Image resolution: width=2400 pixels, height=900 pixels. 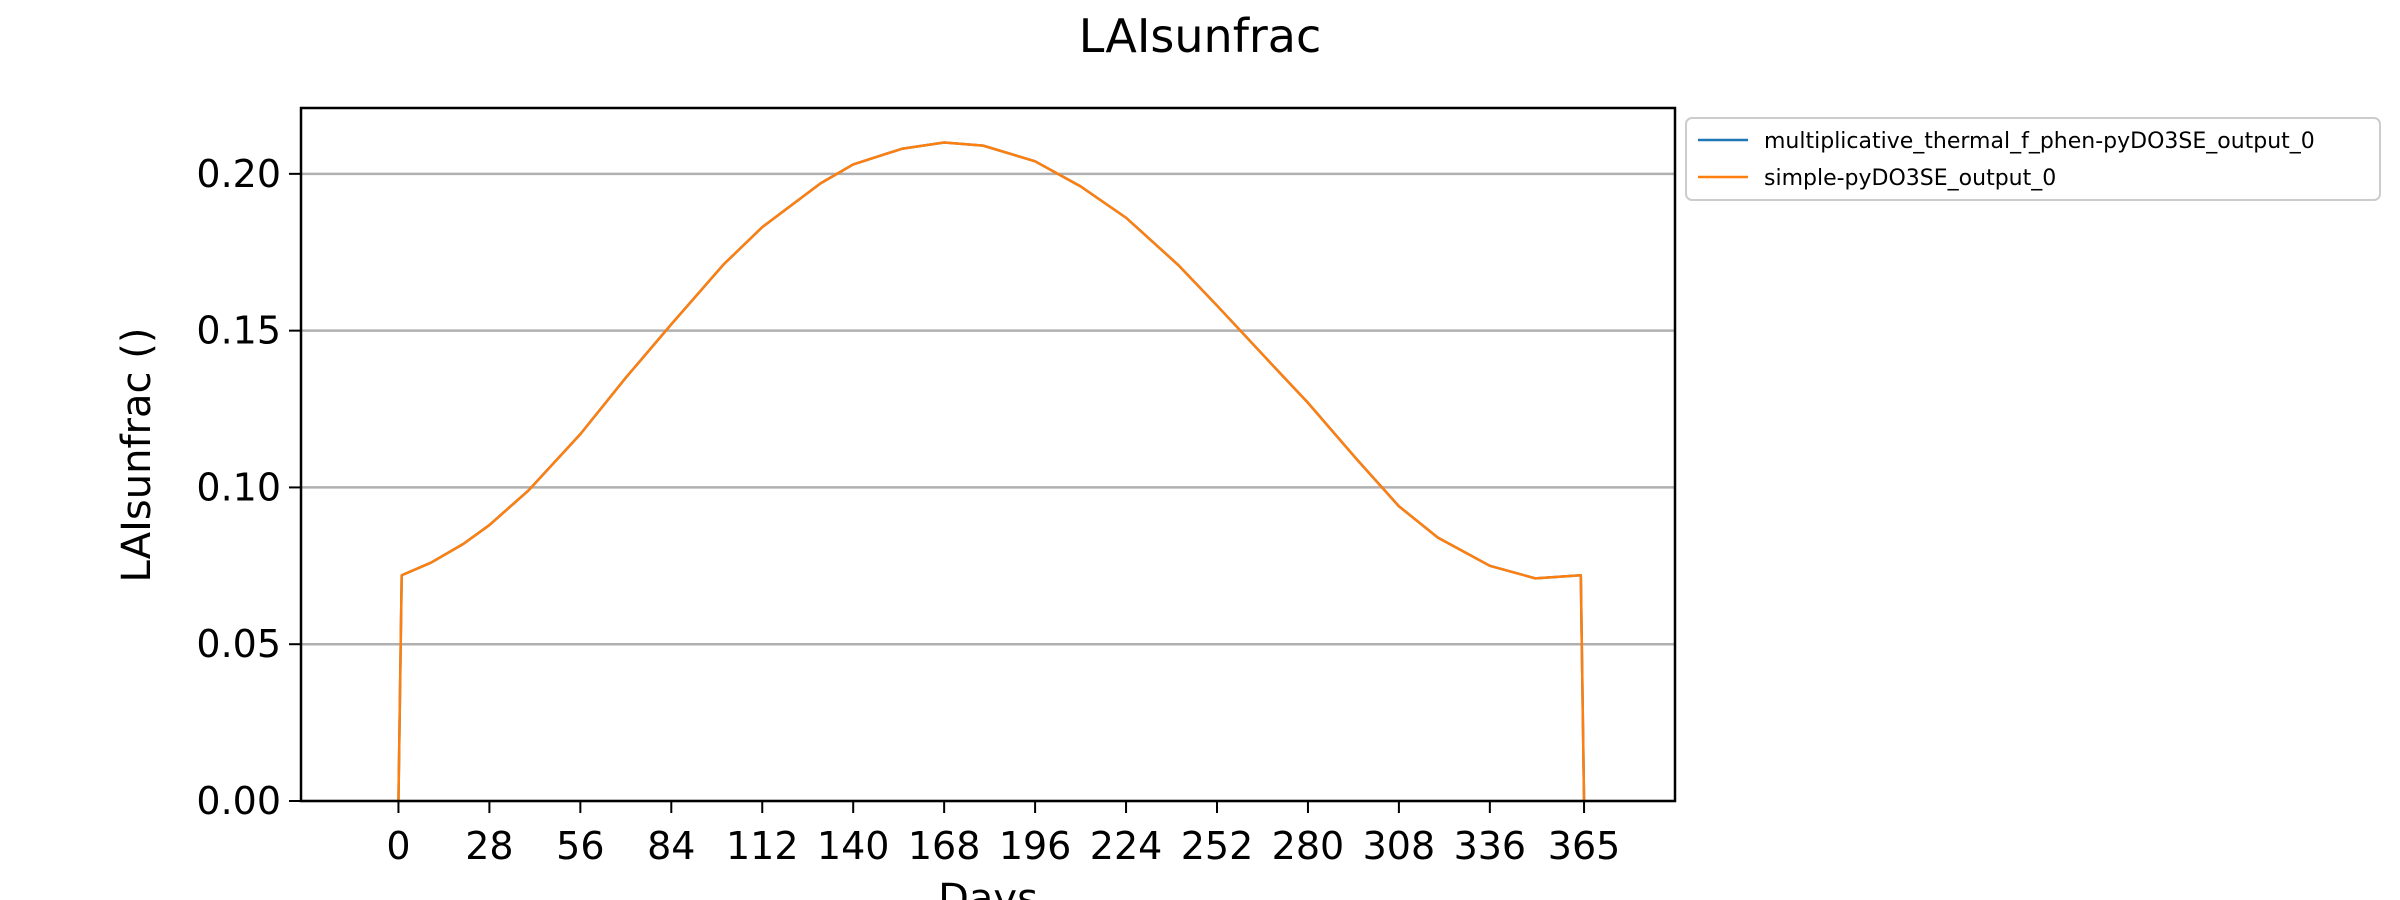 I want to click on x-axis-label: Days, so click(x=988, y=888).